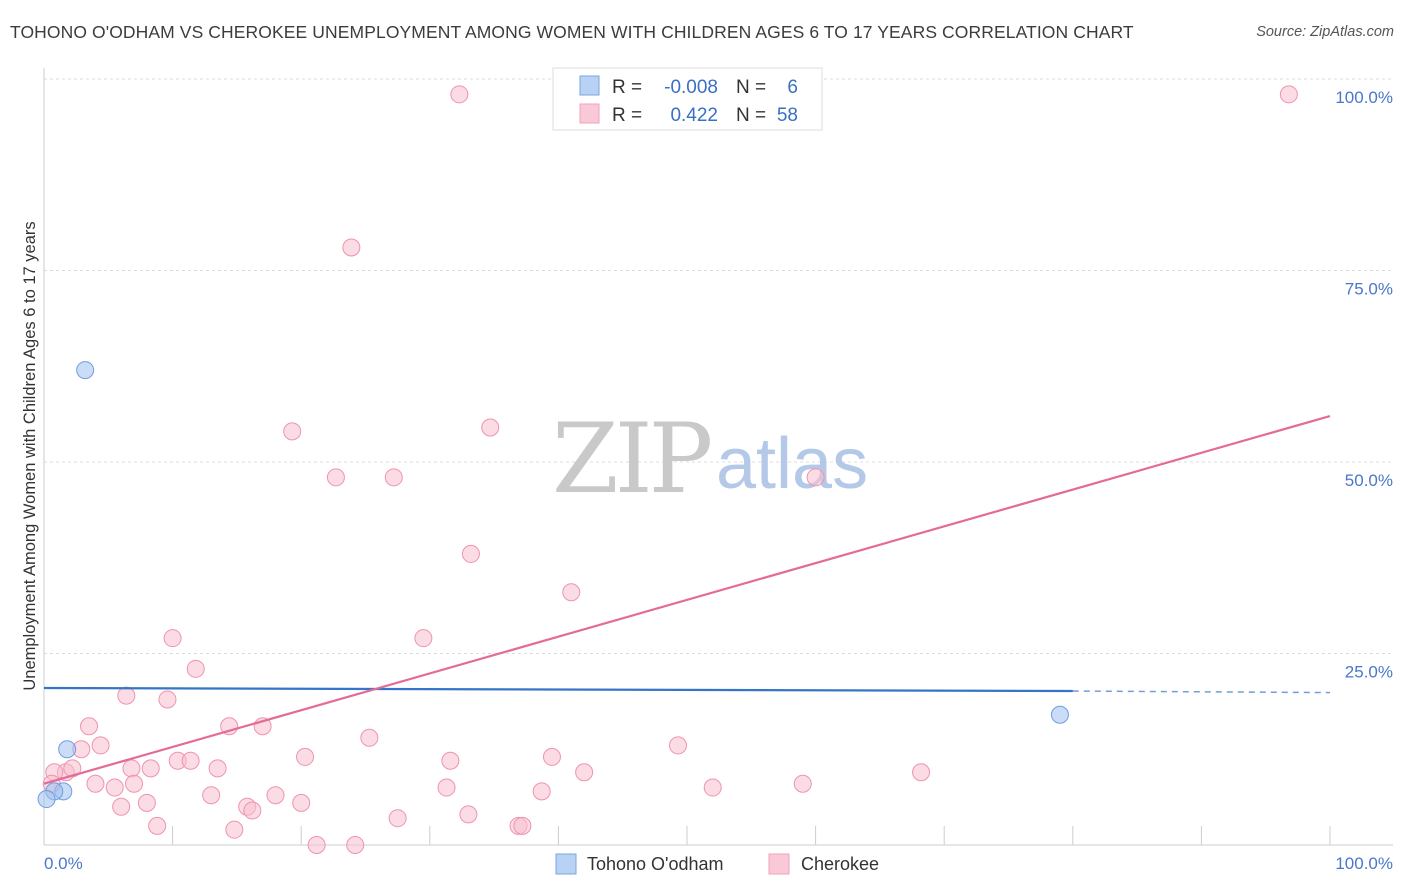  Describe the element at coordinates (1325, 32) in the screenshot. I see `source-credit: Source: ZipAtlas.com` at that location.